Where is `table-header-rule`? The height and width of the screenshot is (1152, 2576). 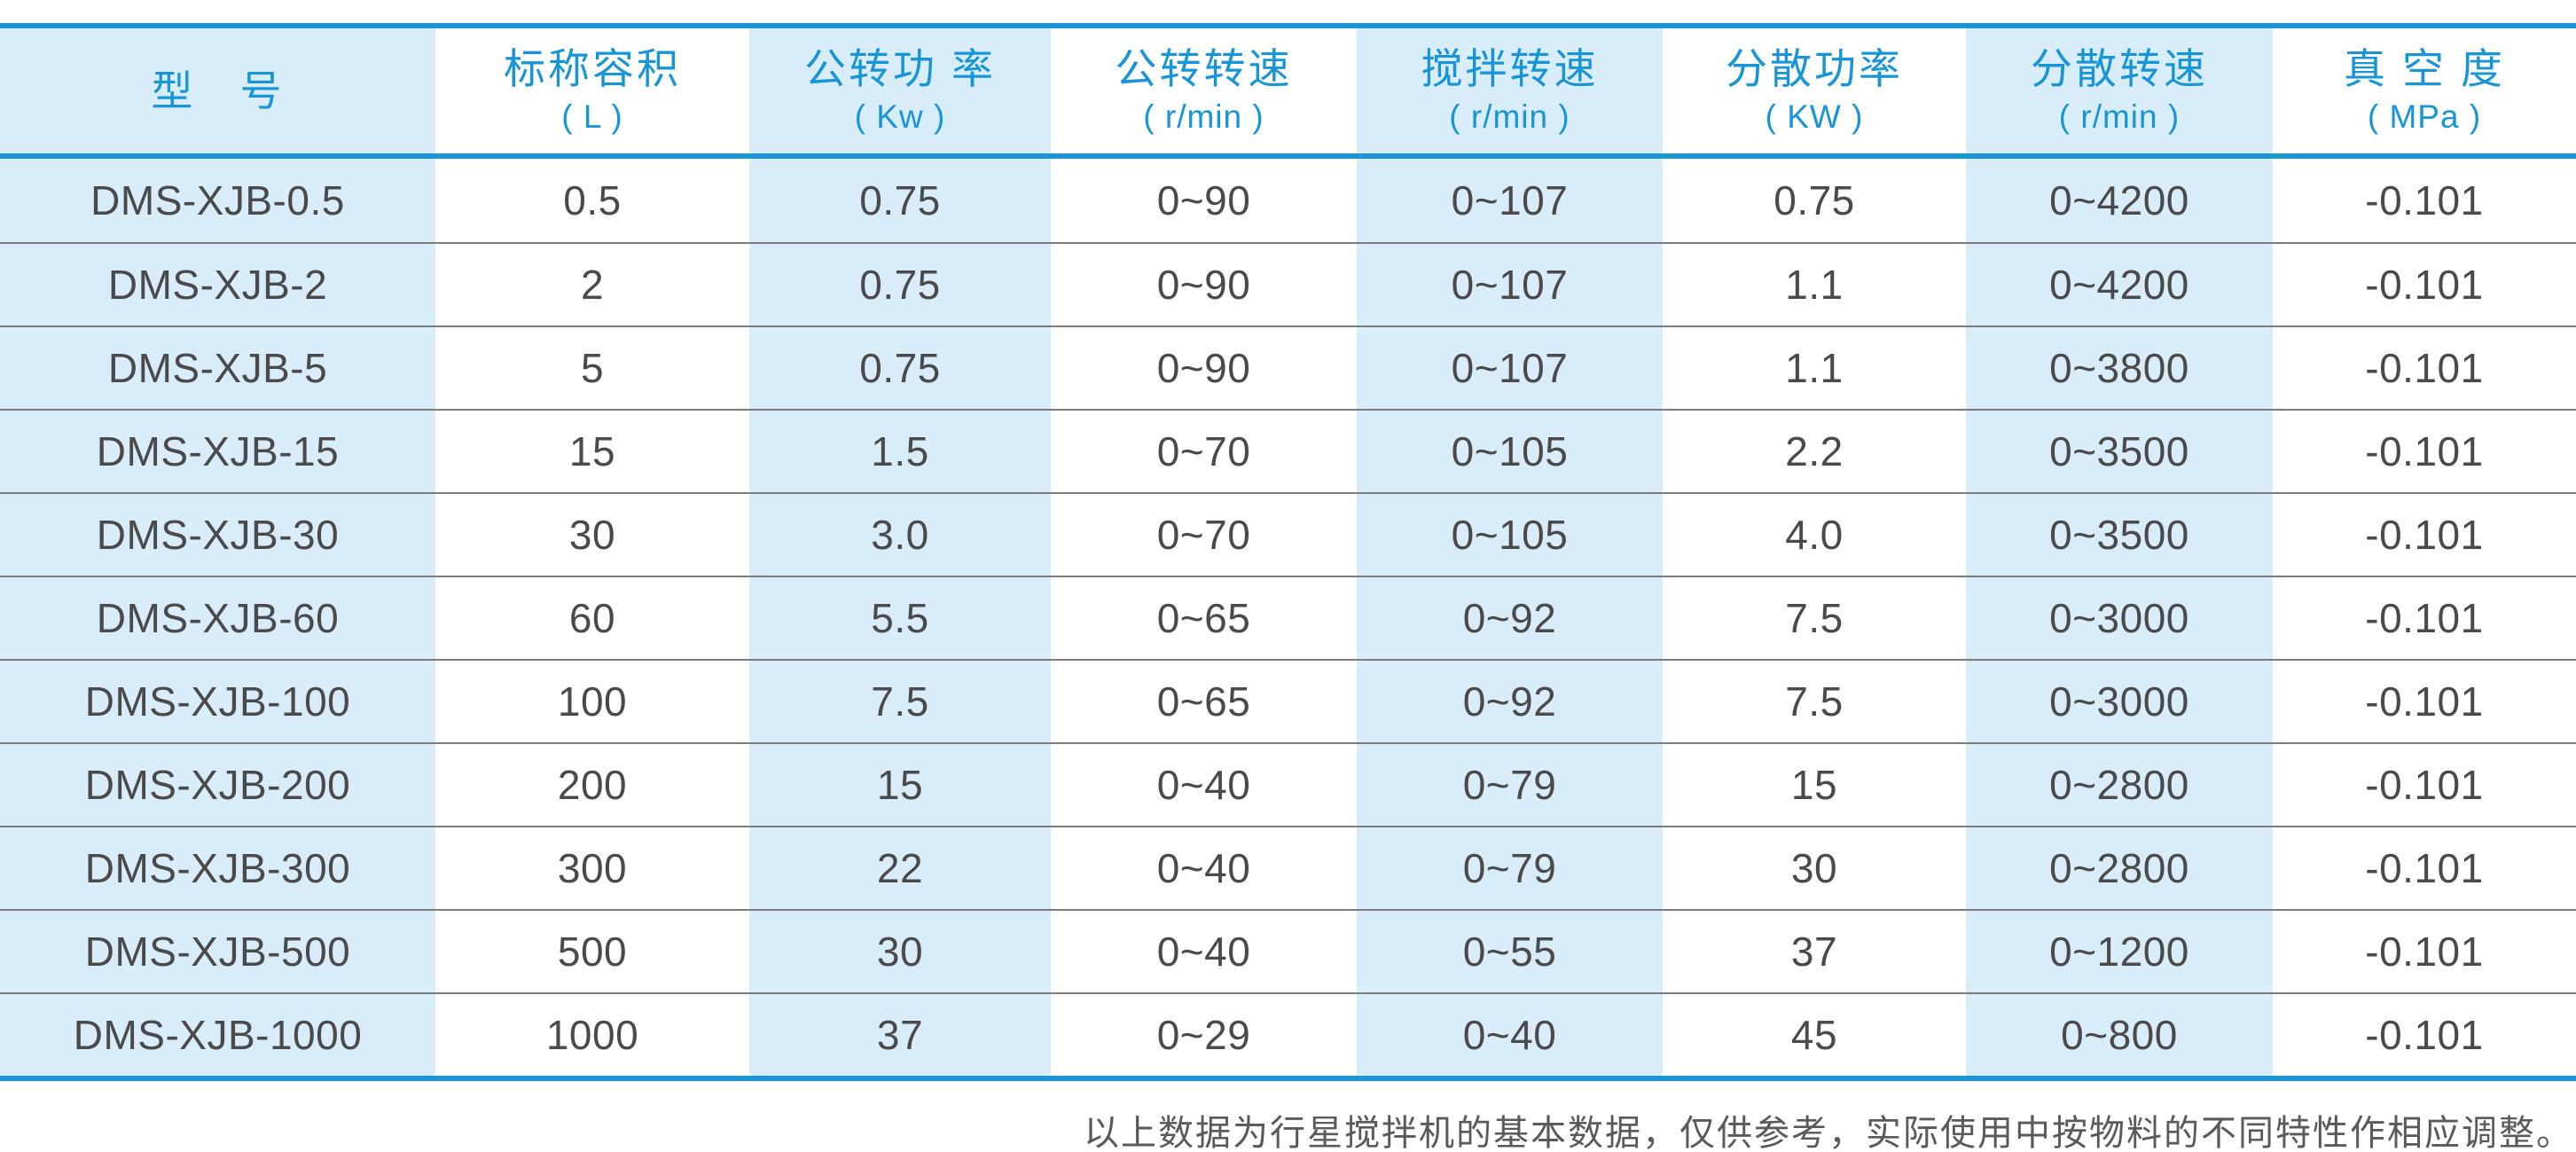
table-header-rule is located at coordinates (1288, 156).